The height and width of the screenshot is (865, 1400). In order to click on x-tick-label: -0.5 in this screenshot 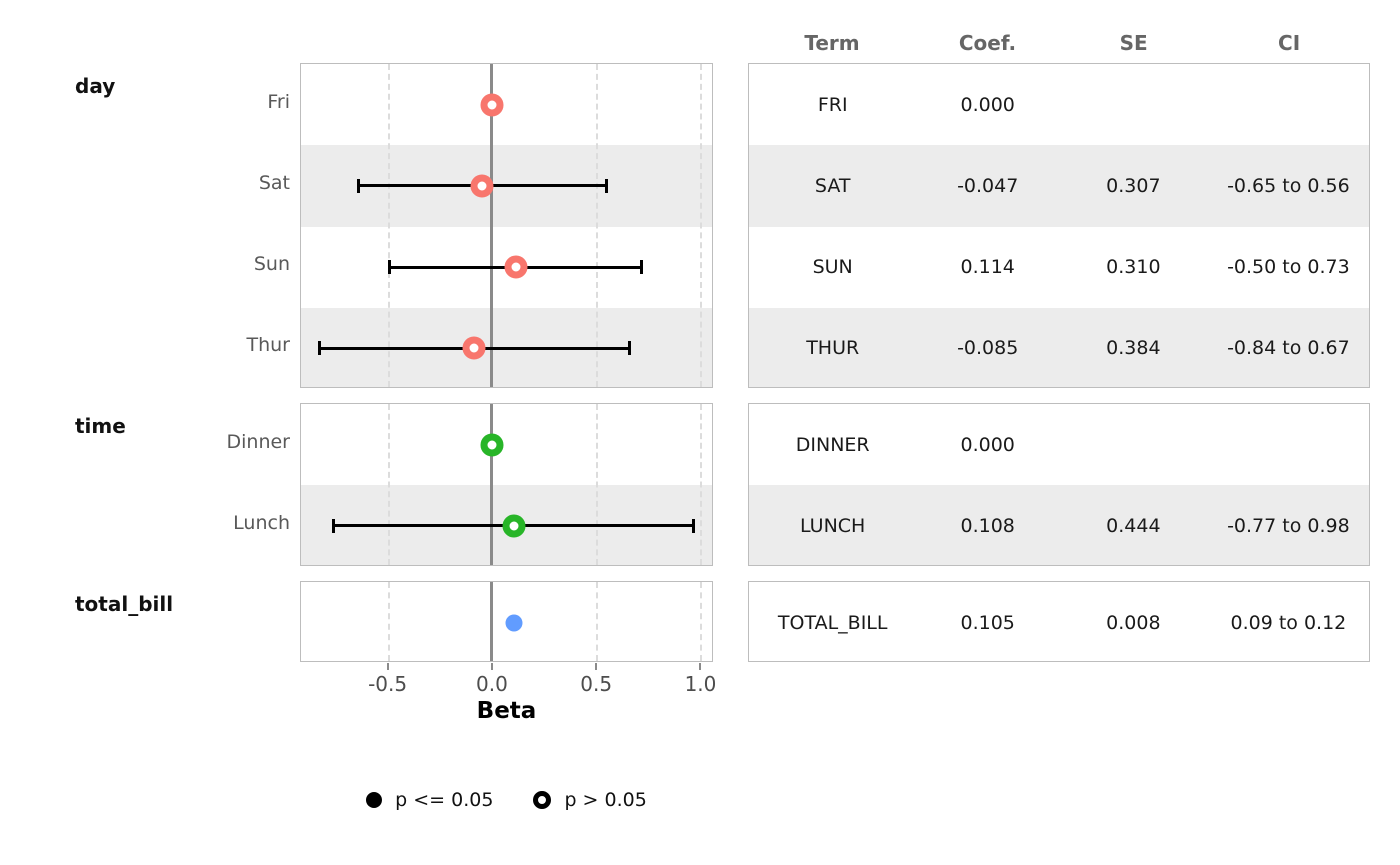, I will do `click(388, 684)`.